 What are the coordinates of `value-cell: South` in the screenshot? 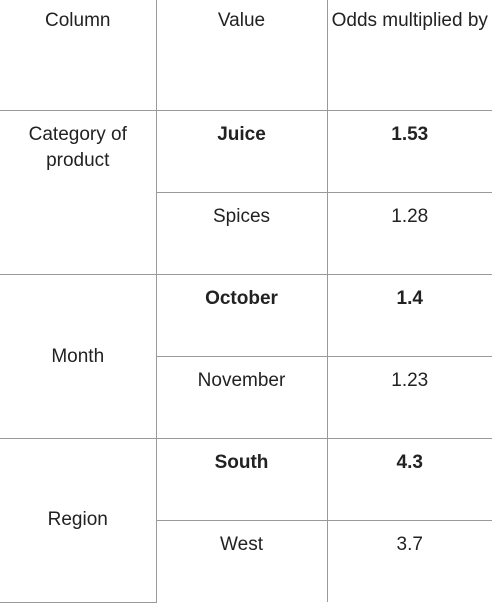 It's located at (241, 479).